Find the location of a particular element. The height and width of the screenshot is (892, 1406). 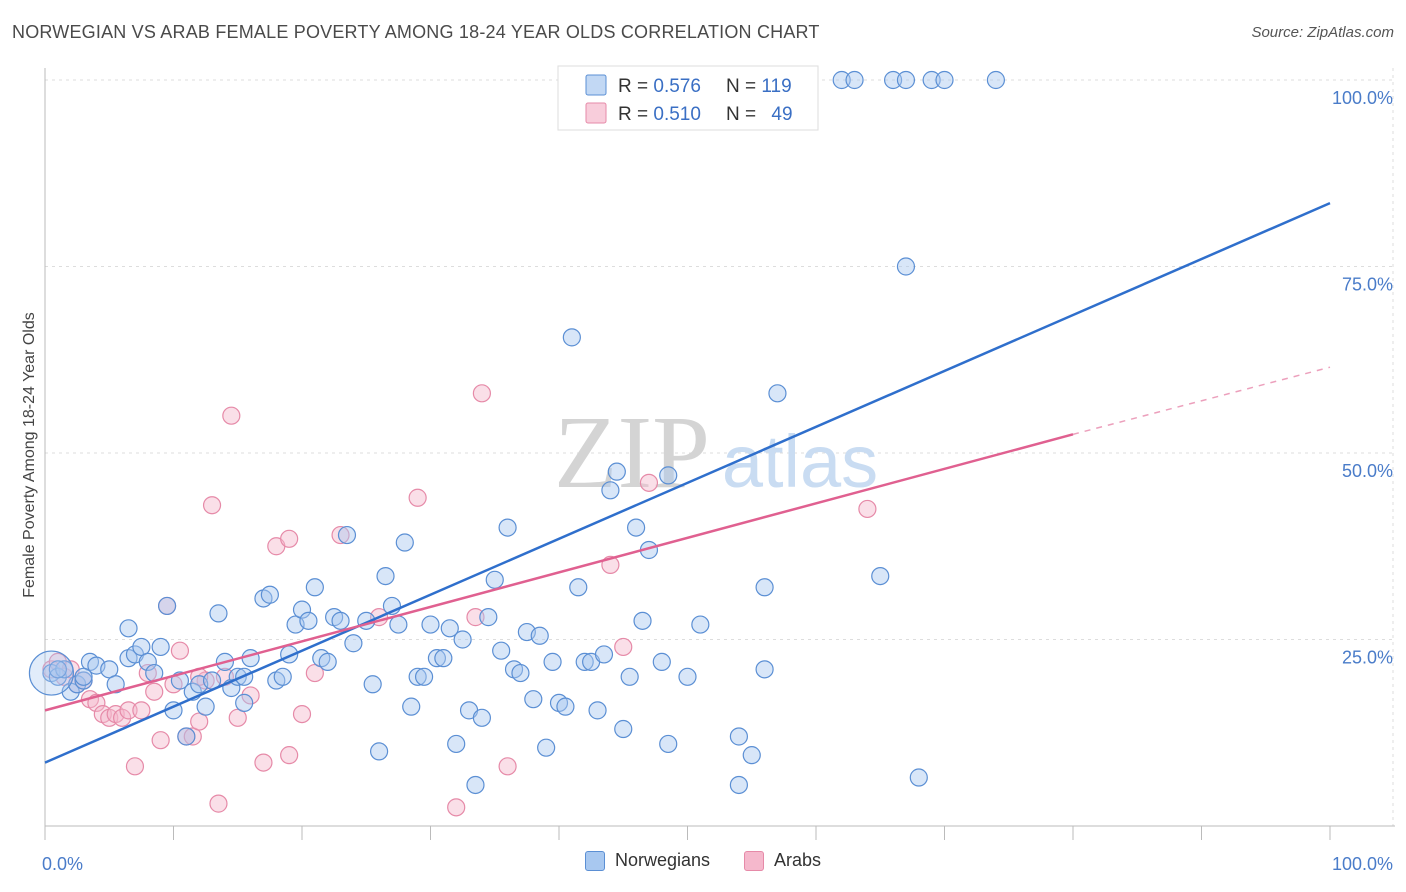

legend-r-value-arabs: 0.510 is located at coordinates (677, 114).